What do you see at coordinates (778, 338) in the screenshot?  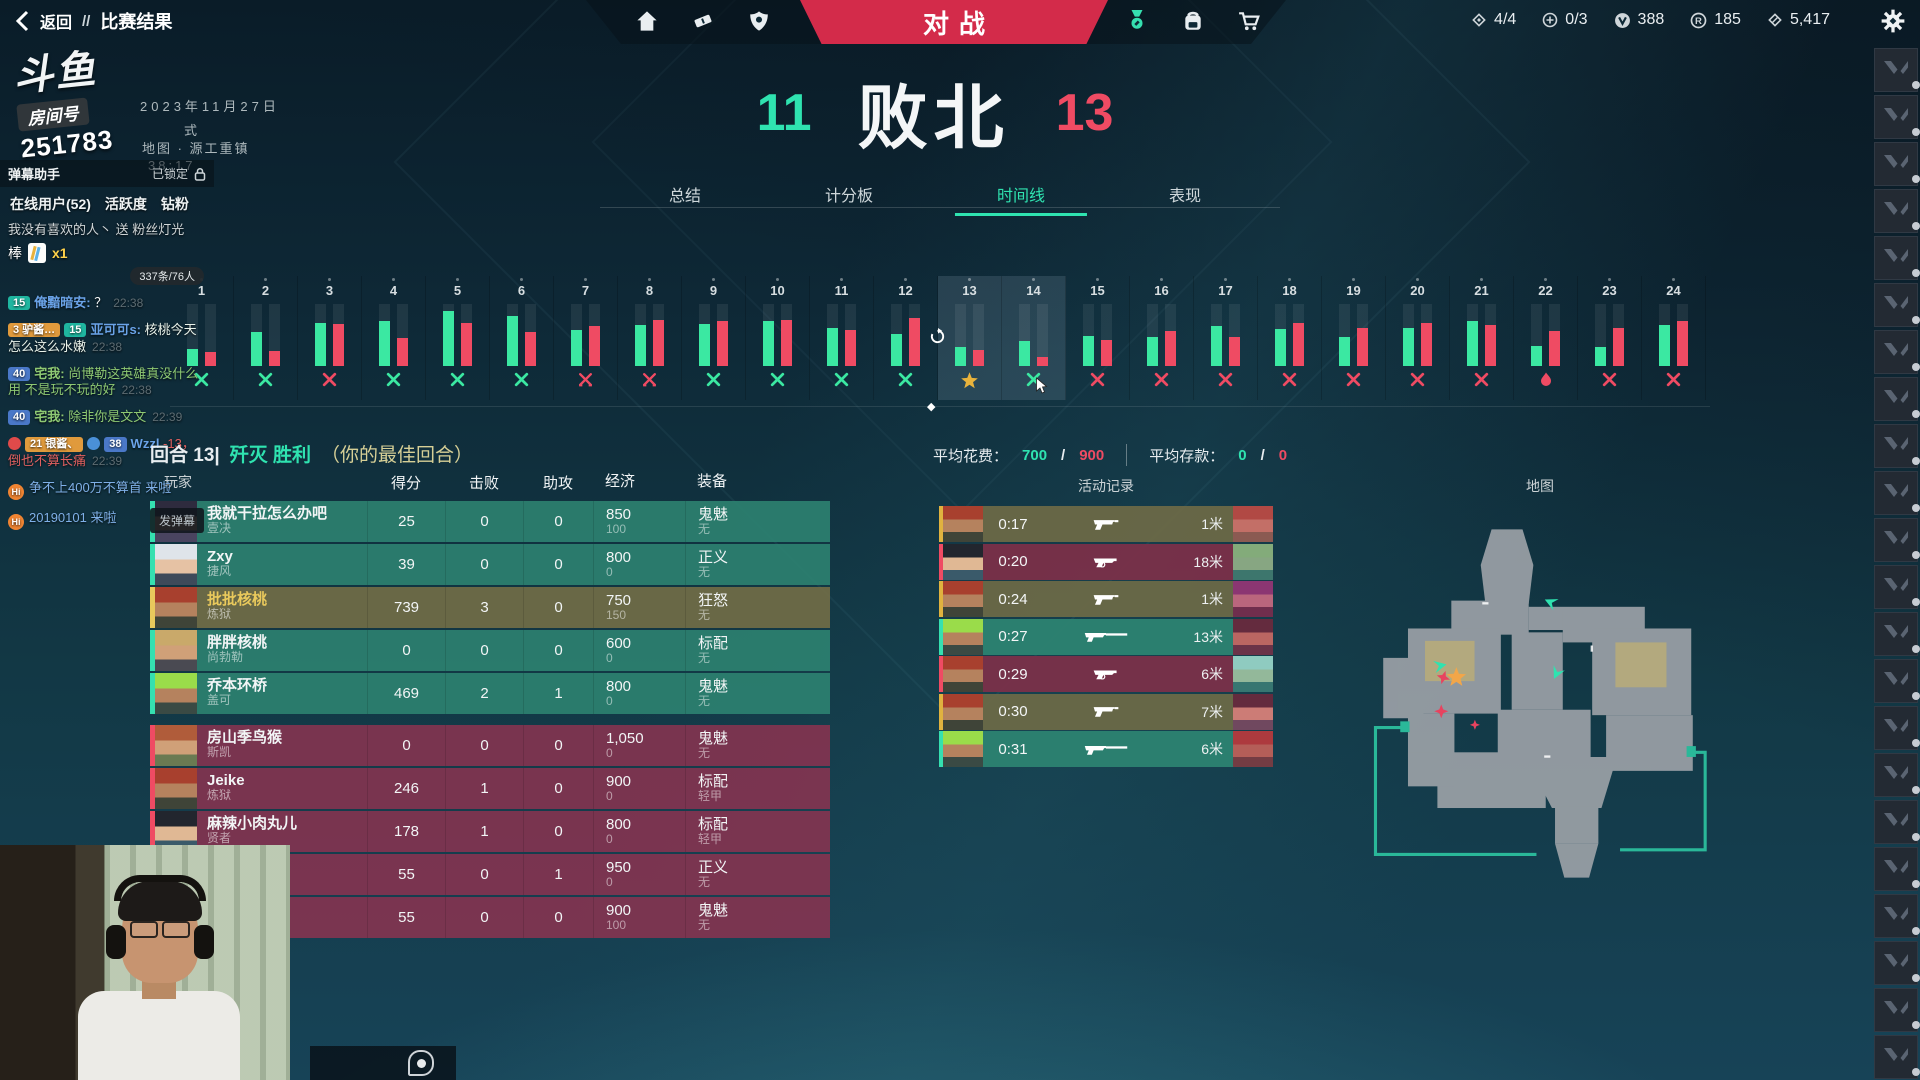 I see `timeline-round-10: 10` at bounding box center [778, 338].